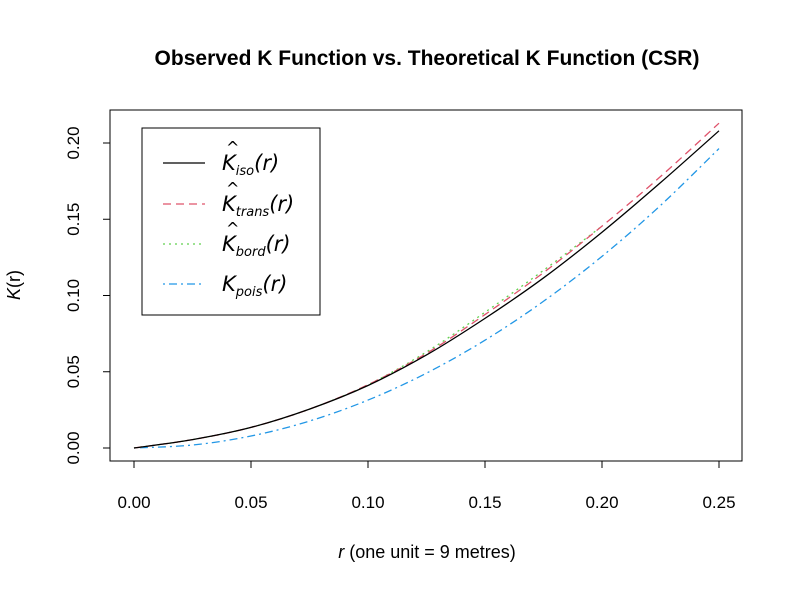 Image resolution: width=800 pixels, height=599 pixels. I want to click on legend-entry-trans: Ktrans(r), so click(258, 206).